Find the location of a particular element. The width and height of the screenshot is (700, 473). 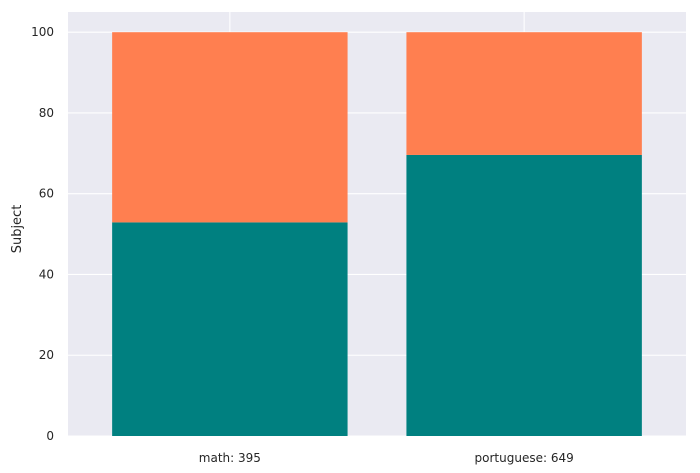

y-tick-label: 20 is located at coordinates (46, 355).